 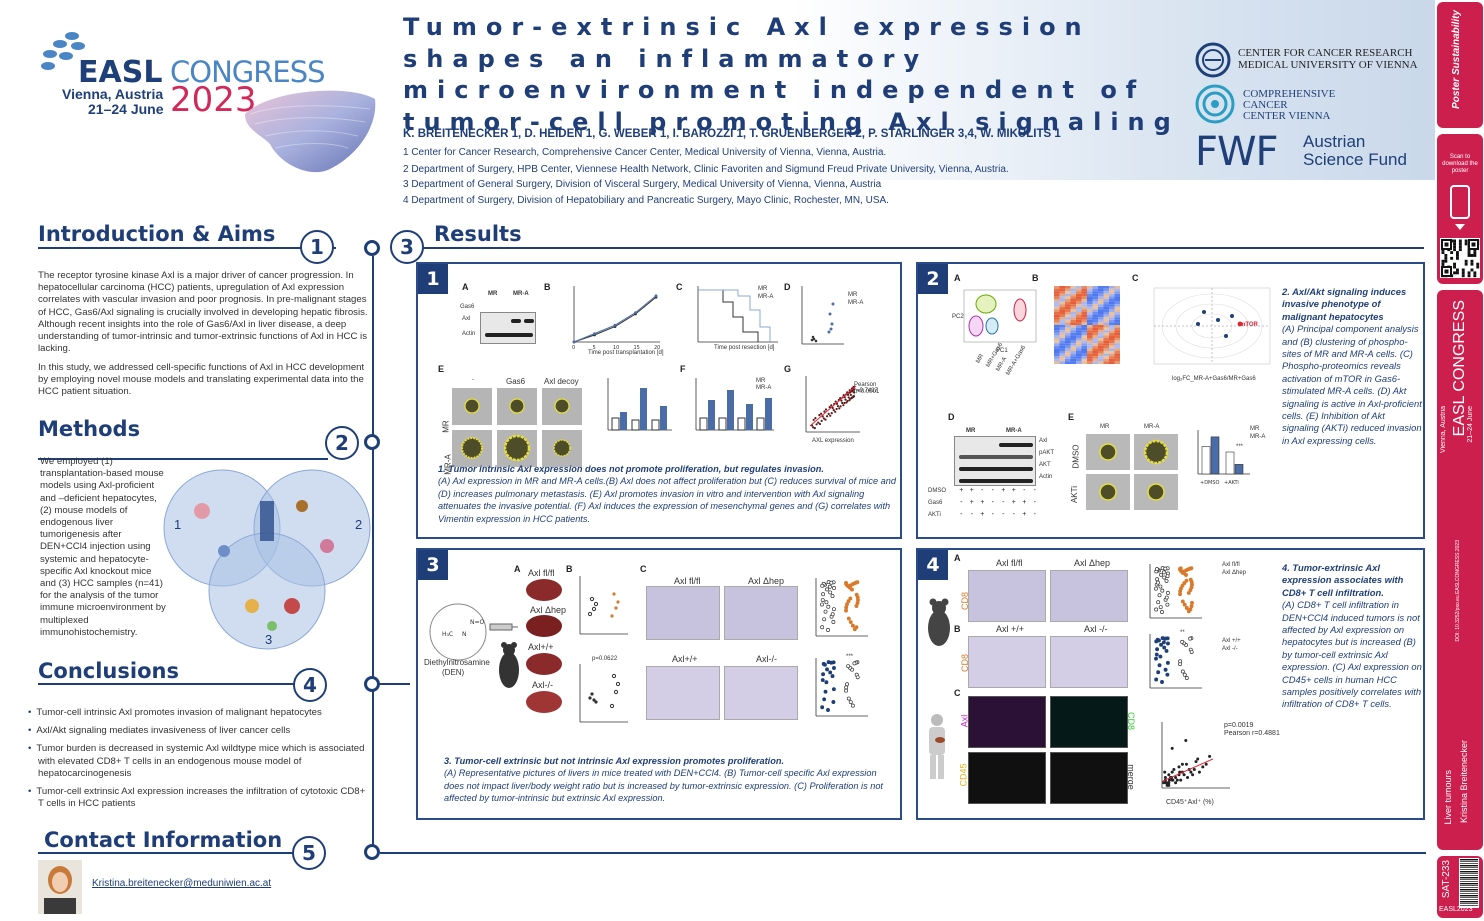 What do you see at coordinates (1190, 802) in the screenshot?
I see `chart-4c-xlabel: CD45⁺Axl⁺ (%)` at bounding box center [1190, 802].